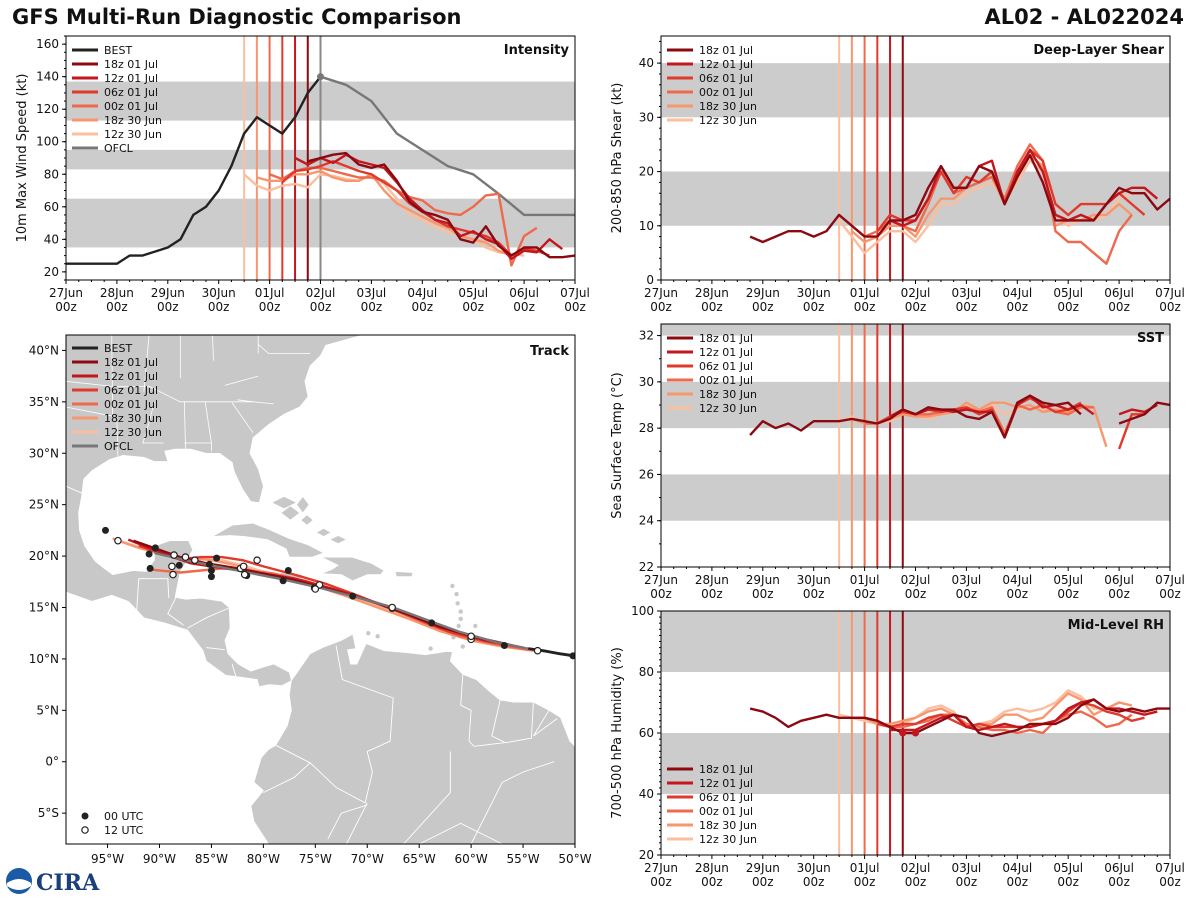 Image resolution: width=1200 pixels, height=900 pixels. I want to click on x-tick-label: 75°W, so click(315, 859).